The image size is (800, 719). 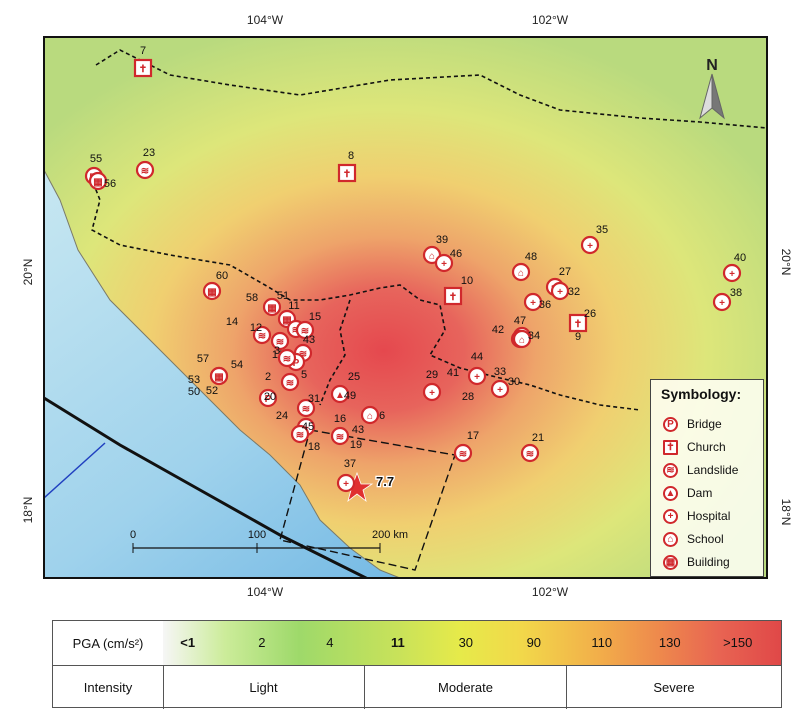 I want to click on pga-value: >150, so click(x=738, y=642).